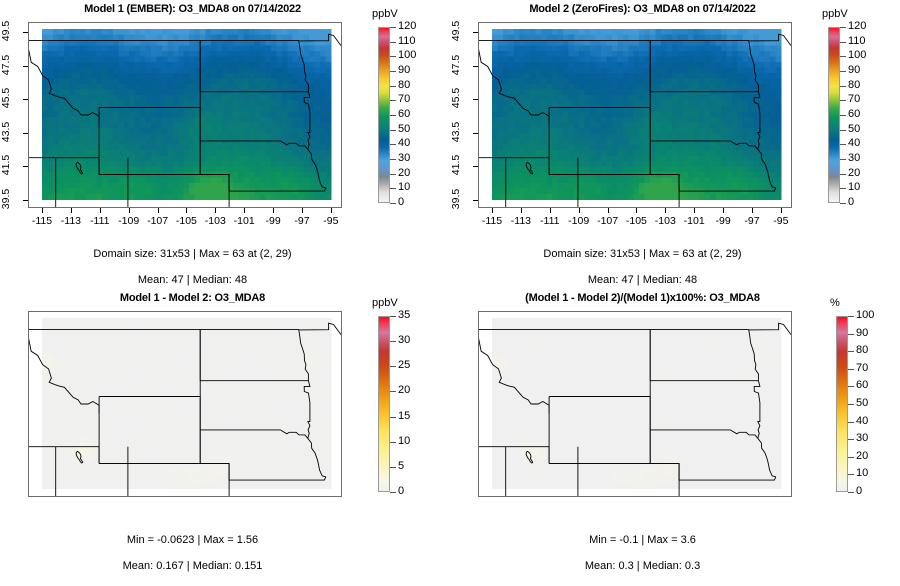  Describe the element at coordinates (404, 416) in the screenshot. I see `colorbar-tick-label: 15` at that location.